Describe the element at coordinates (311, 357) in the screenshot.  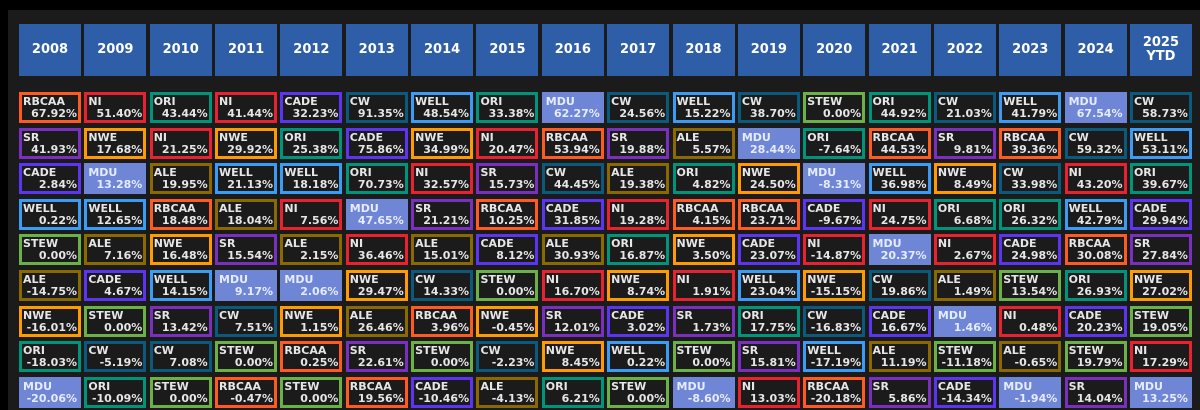
I see `return-tile: RBCAA 0.25%` at that location.